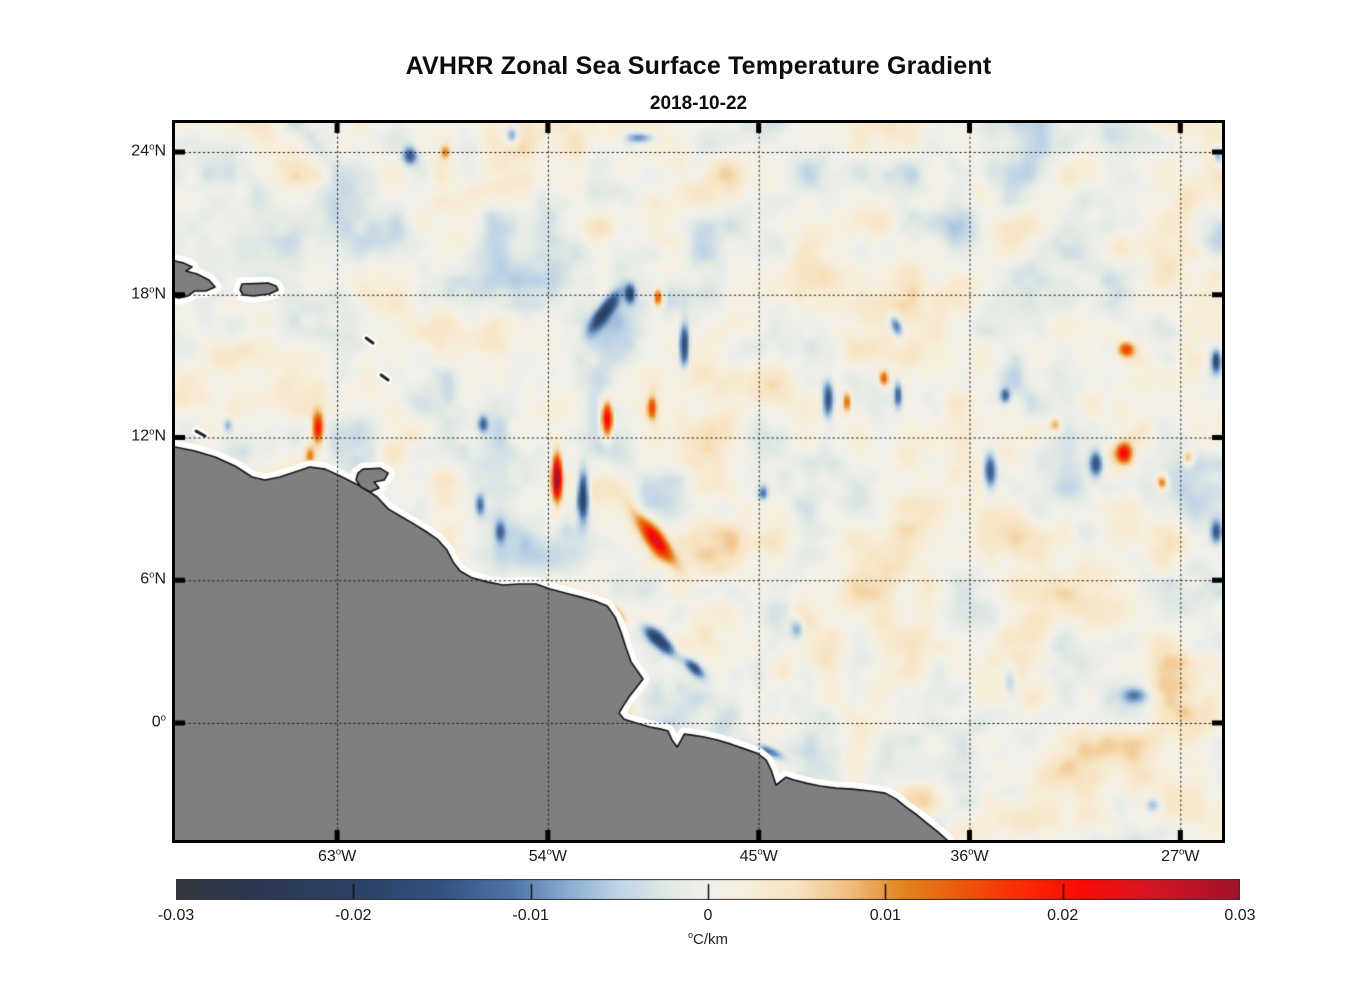 This screenshot has height=1000, width=1356. Describe the element at coordinates (698, 103) in the screenshot. I see `chart-date-subtitle: 2018-10-22` at that location.